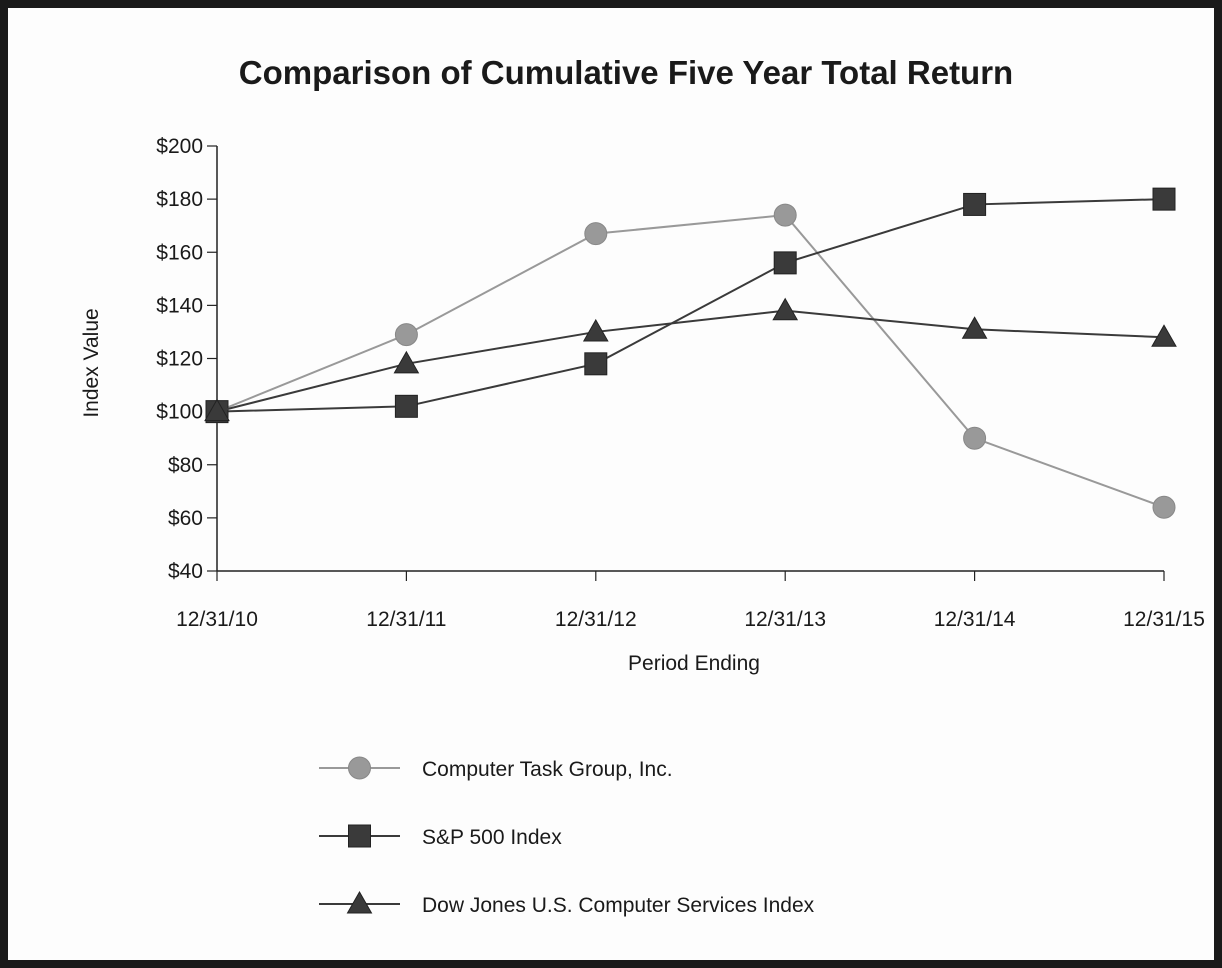  I want to click on legend-label: S&P 500 Index, so click(492, 837).